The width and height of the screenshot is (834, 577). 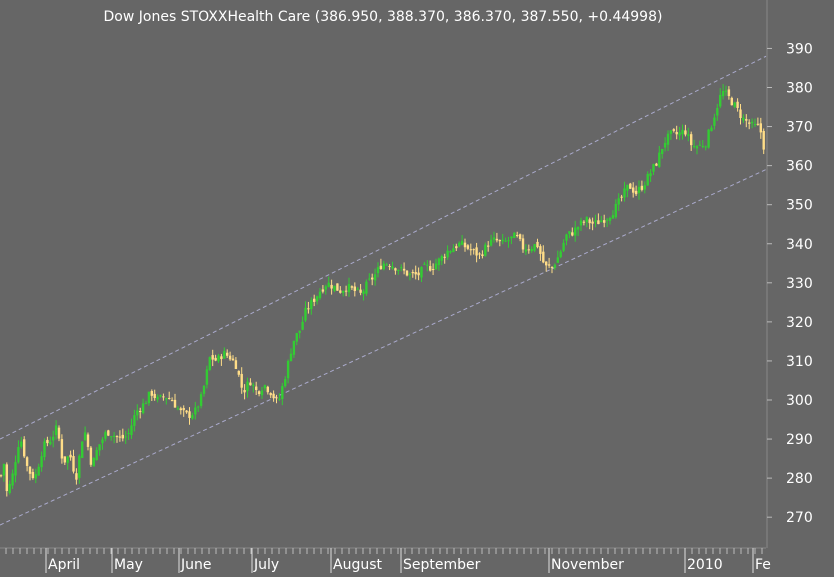 I want to click on month-tick-label: August, so click(x=358, y=565).